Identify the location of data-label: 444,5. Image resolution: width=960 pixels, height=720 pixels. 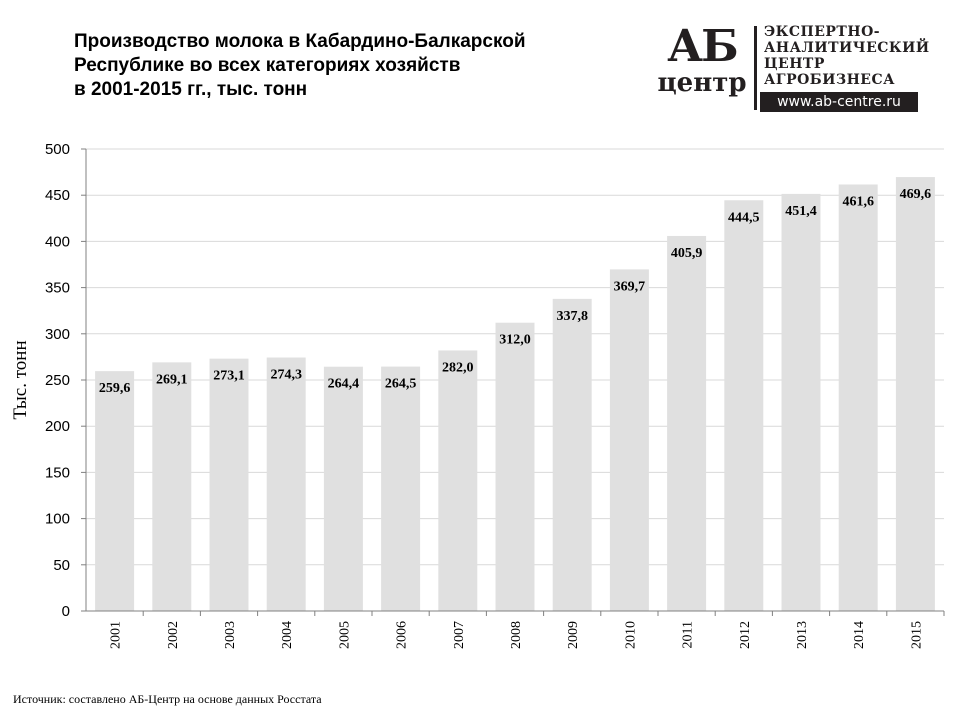
(744, 217).